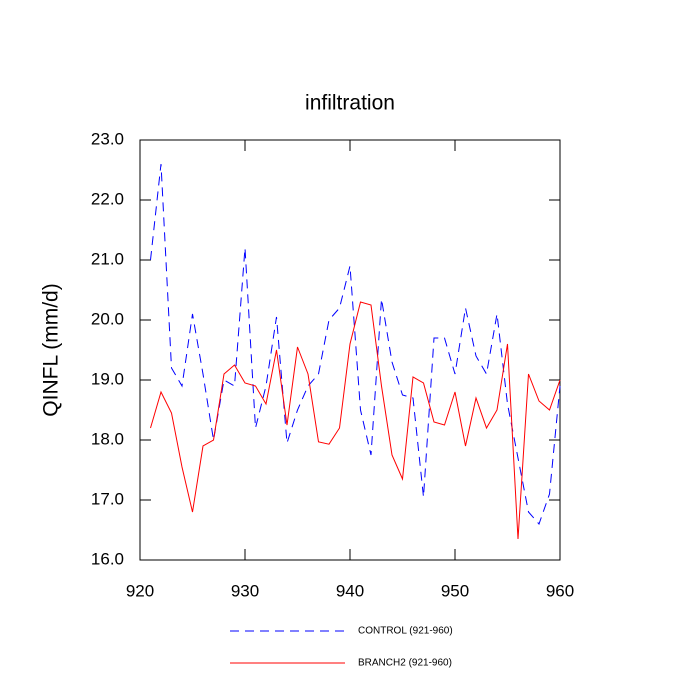 Image resolution: width=700 pixels, height=700 pixels. I want to click on y-tick-label: 23.0, so click(107, 138).